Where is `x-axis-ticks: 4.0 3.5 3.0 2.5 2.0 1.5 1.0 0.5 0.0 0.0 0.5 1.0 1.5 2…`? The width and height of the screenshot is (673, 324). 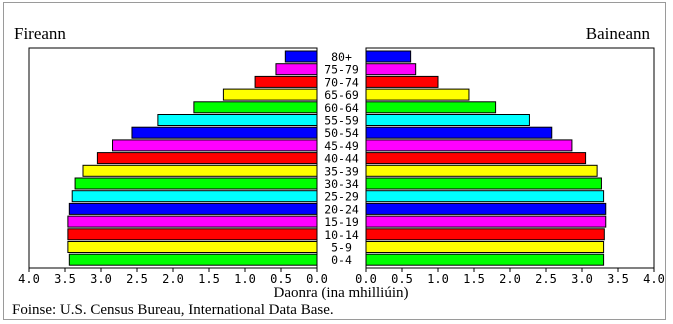
x-axis-ticks: 4.0 3.5 3.0 2.5 2.0 1.5 1.0 0.5 0.0 0.0 0.5 1.0 1.5 2… is located at coordinates (341, 277).